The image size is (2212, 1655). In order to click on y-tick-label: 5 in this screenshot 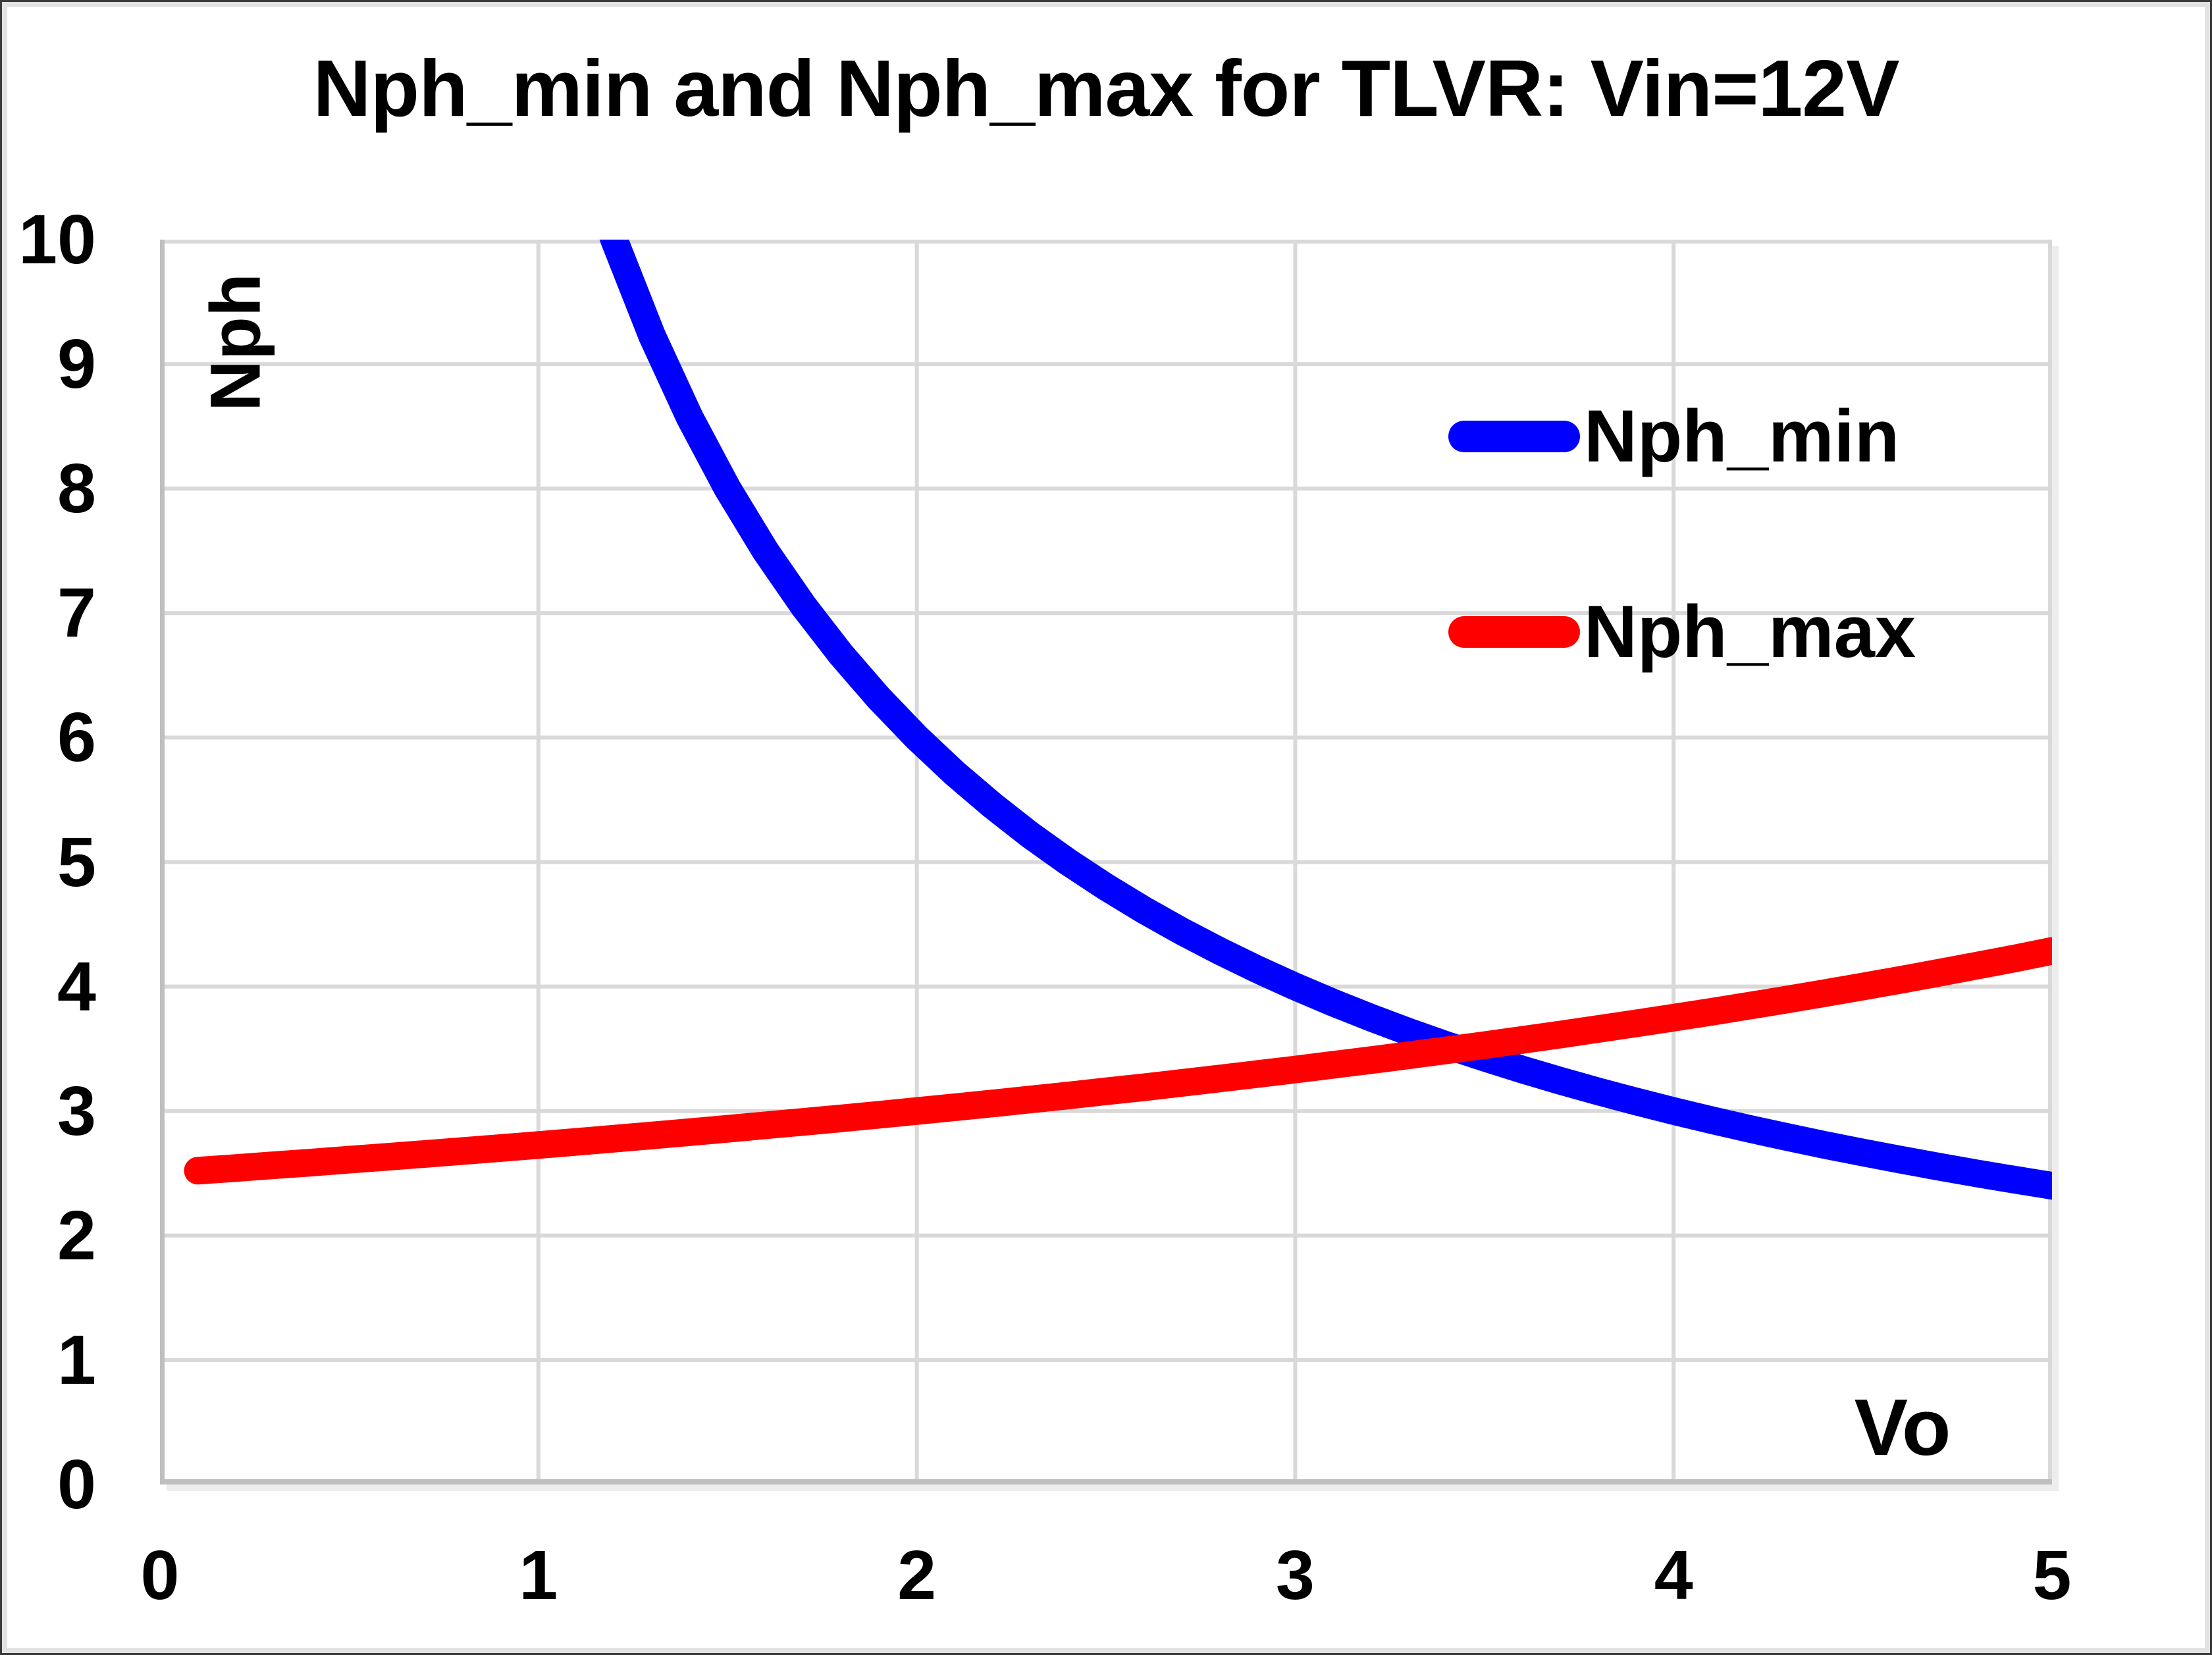, I will do `click(76, 862)`.